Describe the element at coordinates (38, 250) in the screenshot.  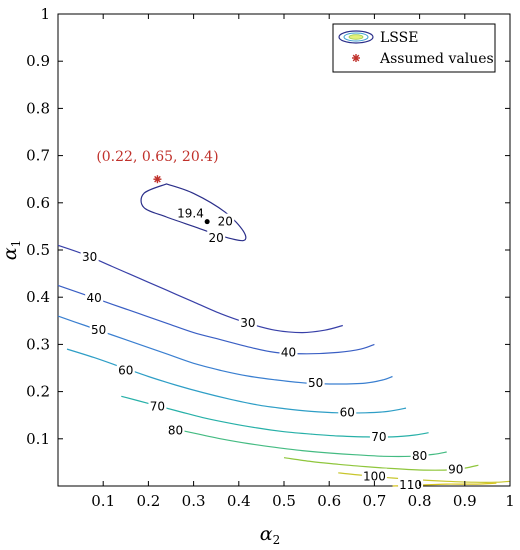
I see `y-tick-label-4: 0.5` at that location.